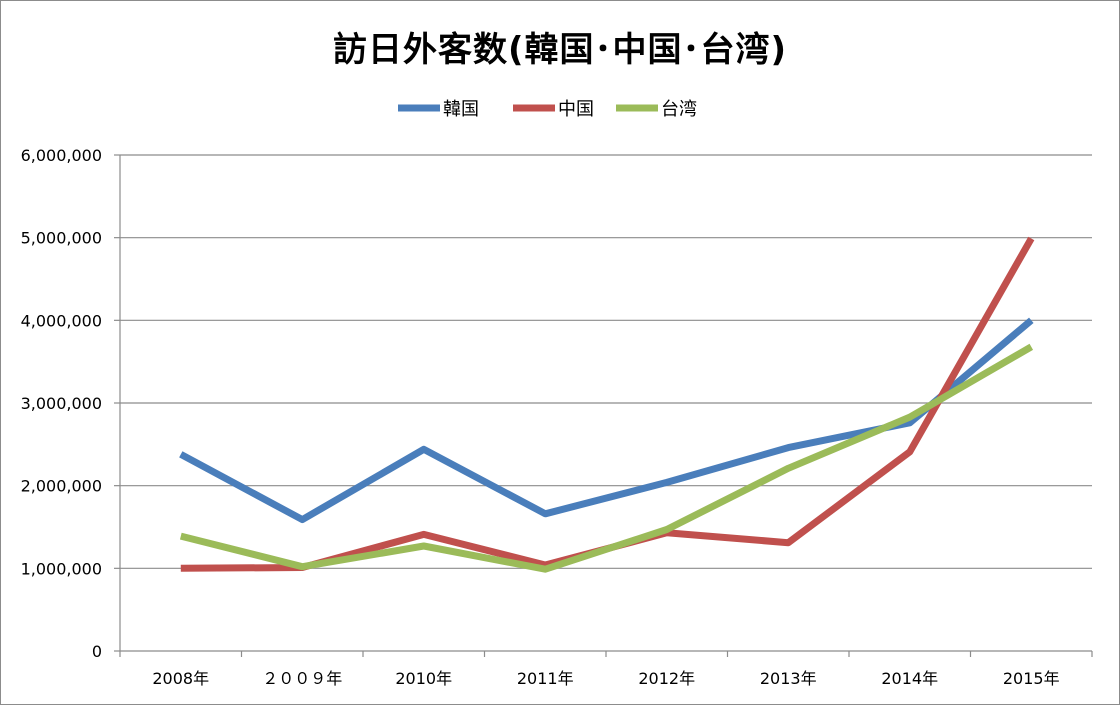 The image size is (1120, 705). I want to click on chart-title: 訪日外客数(韓国･中国･台湾), so click(560, 50).